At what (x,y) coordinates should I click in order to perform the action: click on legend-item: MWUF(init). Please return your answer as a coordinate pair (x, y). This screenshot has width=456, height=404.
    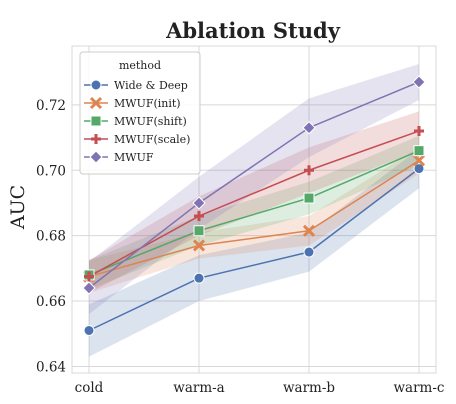
    Looking at the image, I should click on (132, 103).